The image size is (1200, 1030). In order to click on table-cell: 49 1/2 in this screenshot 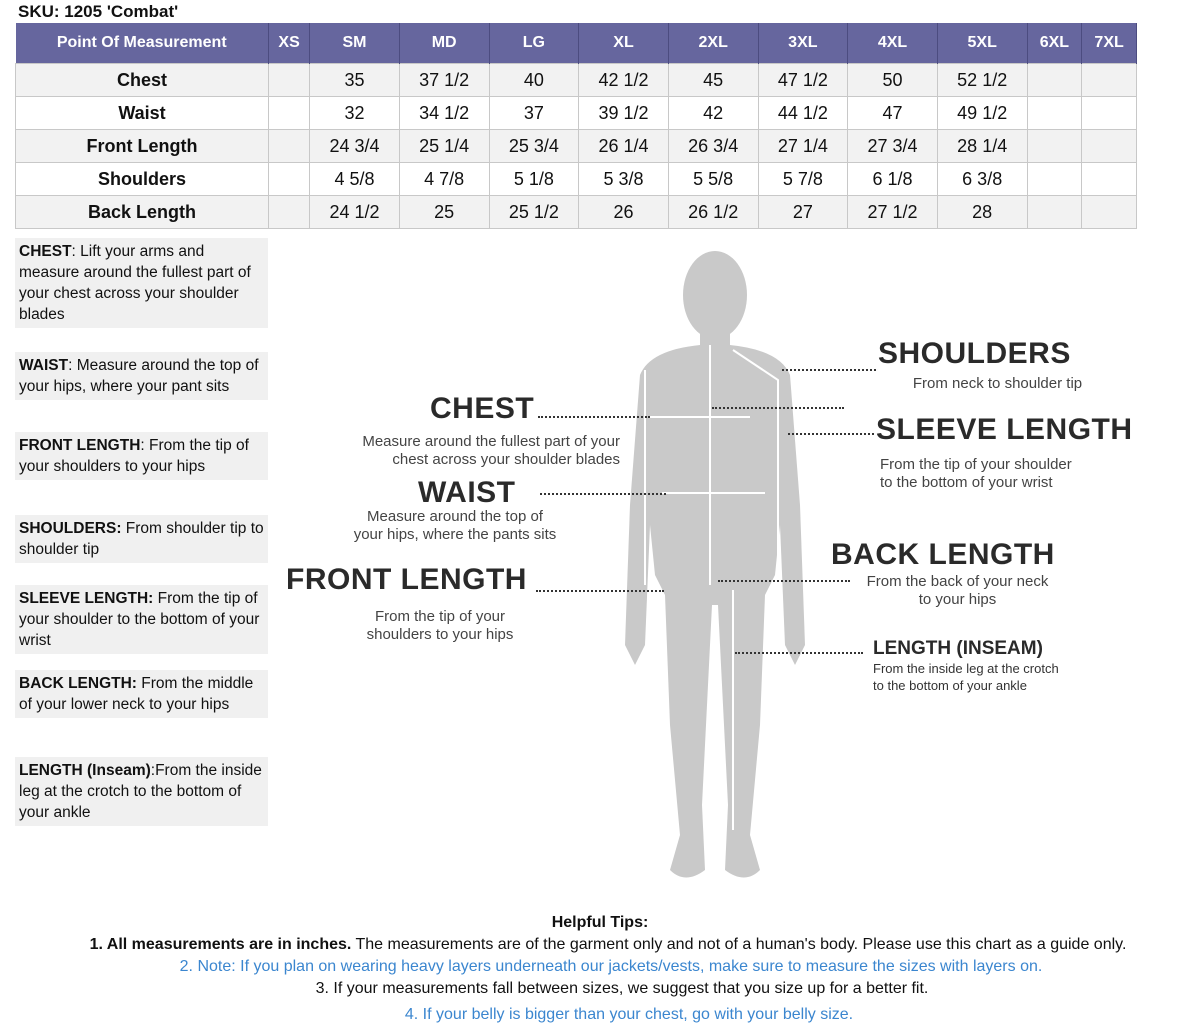, I will do `click(982, 113)`.